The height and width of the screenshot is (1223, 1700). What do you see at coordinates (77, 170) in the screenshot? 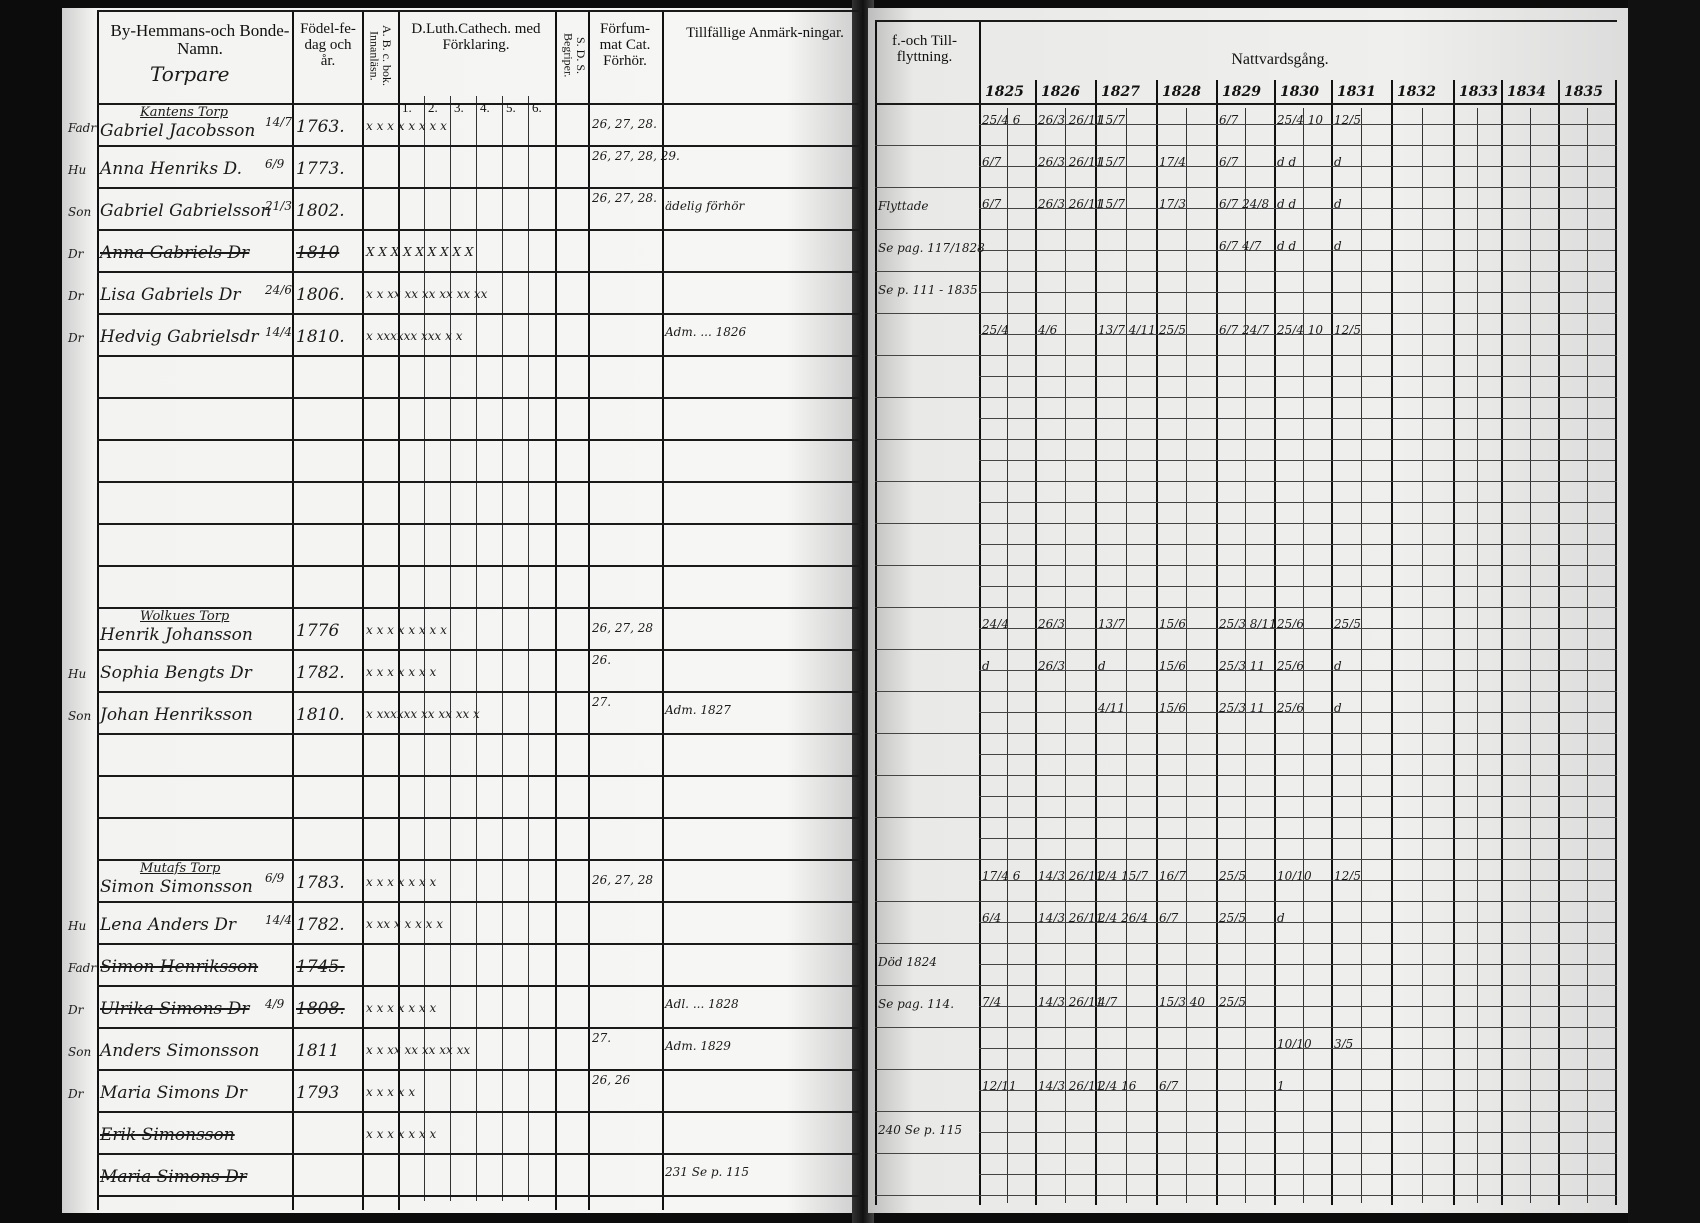
I see `relation-label: Hu` at bounding box center [77, 170].